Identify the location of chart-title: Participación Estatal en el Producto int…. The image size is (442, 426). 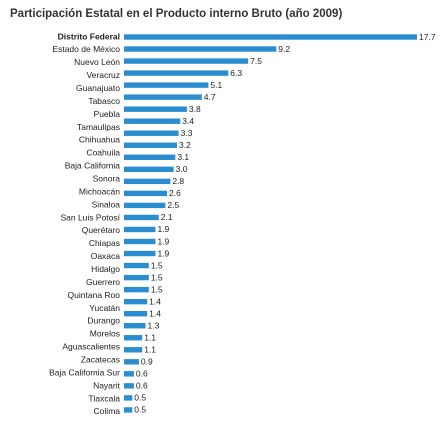
(176, 14).